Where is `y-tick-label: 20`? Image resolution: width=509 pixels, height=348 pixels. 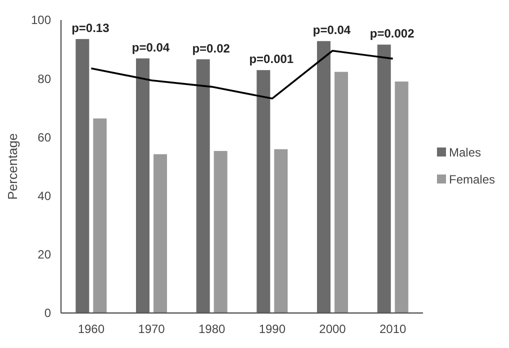 y-tick-label: 20 is located at coordinates (45, 255).